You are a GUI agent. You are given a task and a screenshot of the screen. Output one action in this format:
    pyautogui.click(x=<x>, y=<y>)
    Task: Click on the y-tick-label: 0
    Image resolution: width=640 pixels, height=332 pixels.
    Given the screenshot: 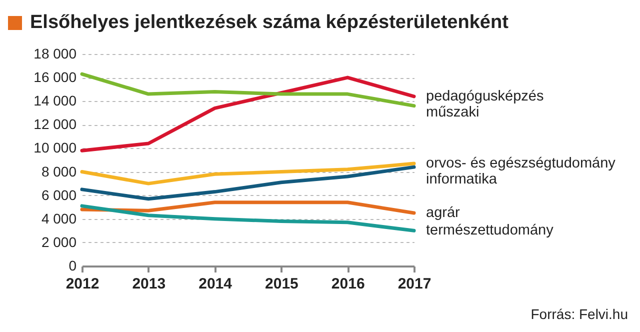 What is the action you would take?
    pyautogui.click(x=72, y=266)
    